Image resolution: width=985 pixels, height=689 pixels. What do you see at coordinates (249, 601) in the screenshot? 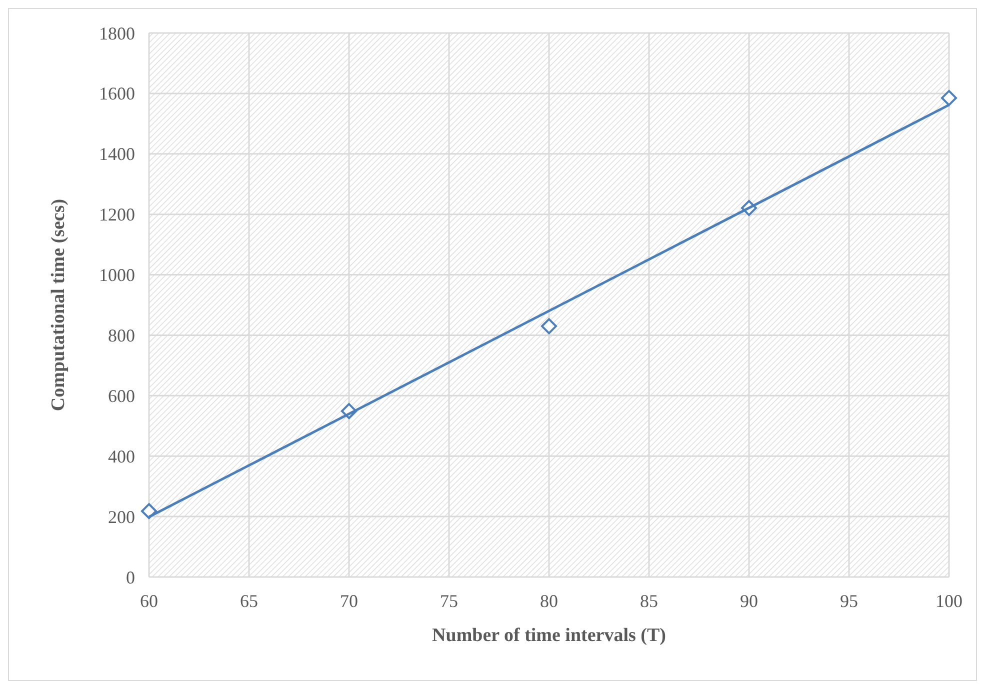
I see `x-tick-label: 65` at bounding box center [249, 601].